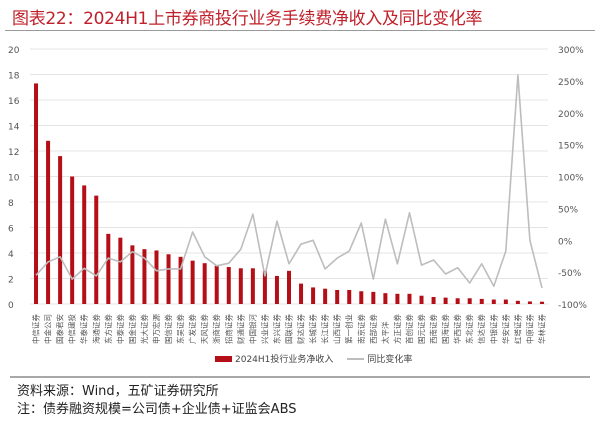  I want to click on legend-bar-label: 2024H1投行业务净收入, so click(284, 360).